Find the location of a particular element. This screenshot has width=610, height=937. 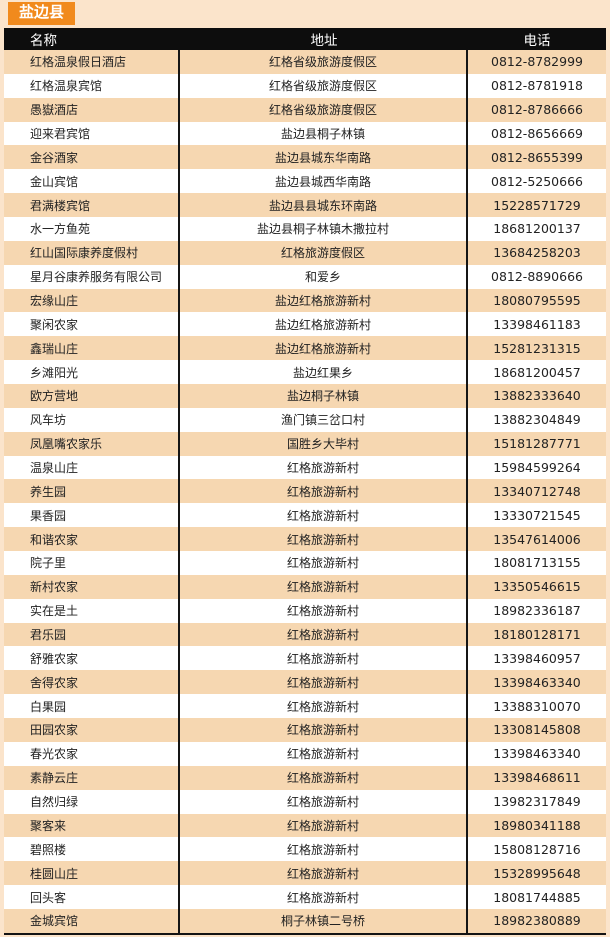

cell-phone: 13684258203 is located at coordinates (537, 253).